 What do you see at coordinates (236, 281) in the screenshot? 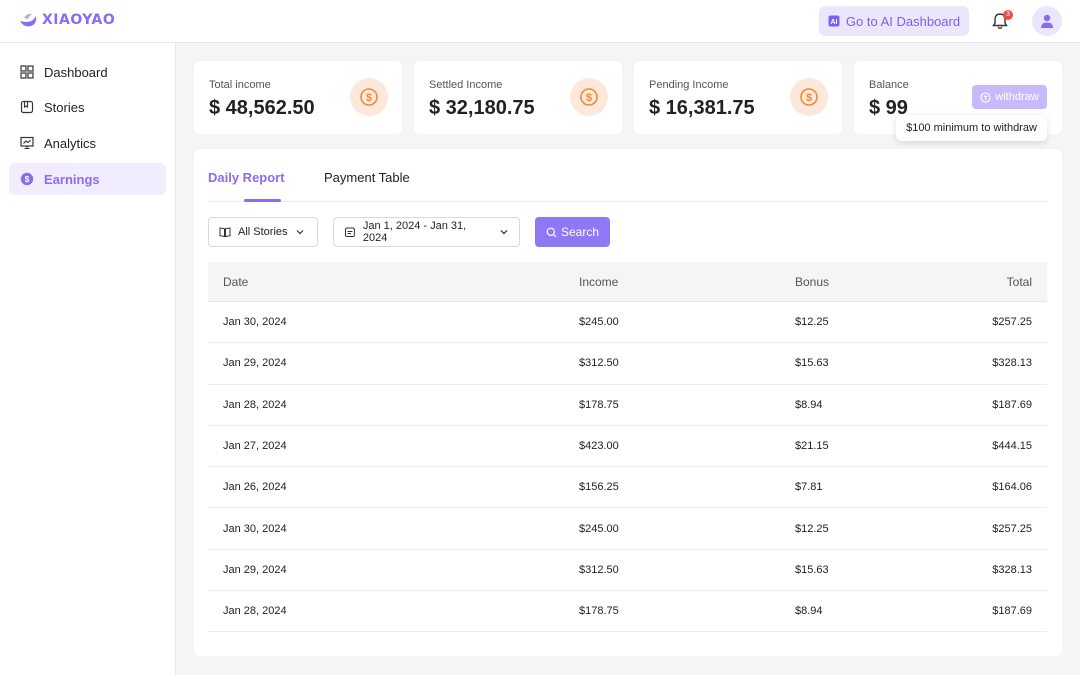
I see `header-date: Date` at bounding box center [236, 281].